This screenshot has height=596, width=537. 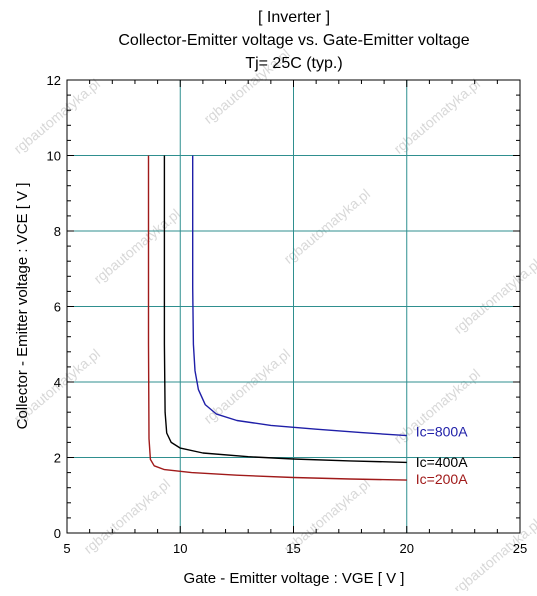 What do you see at coordinates (293, 548) in the screenshot?
I see `x-tick-label: 15` at bounding box center [293, 548].